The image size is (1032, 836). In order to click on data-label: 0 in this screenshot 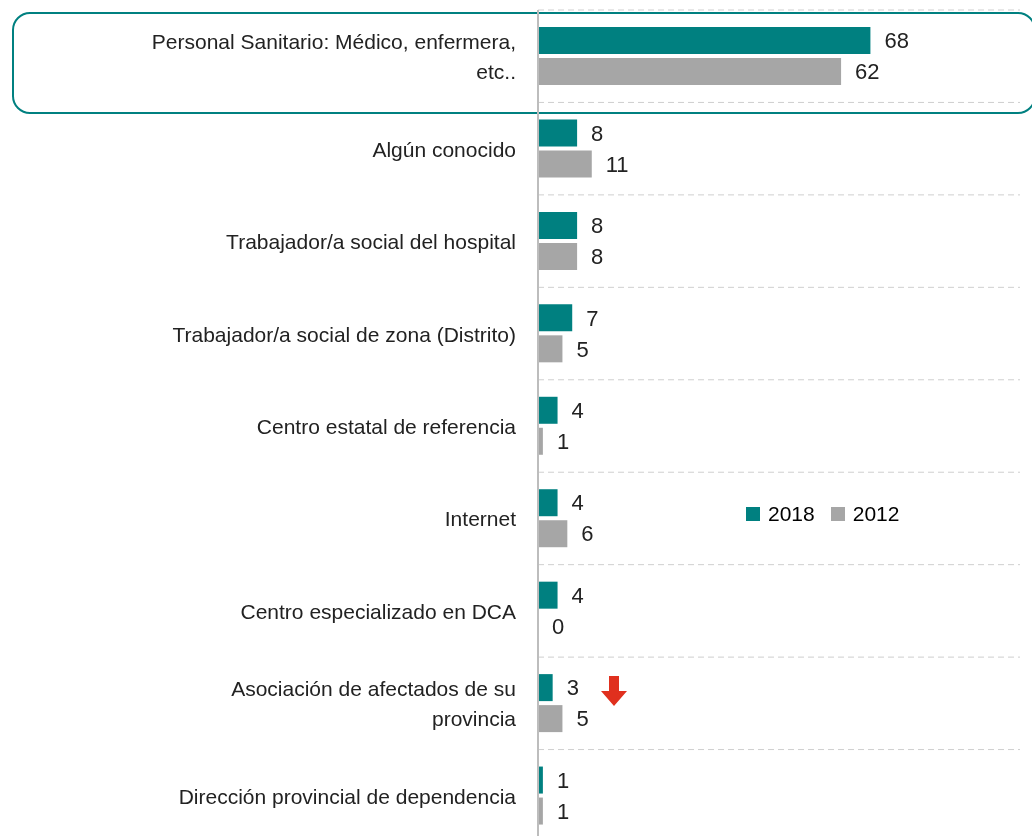, I will do `click(558, 626)`.